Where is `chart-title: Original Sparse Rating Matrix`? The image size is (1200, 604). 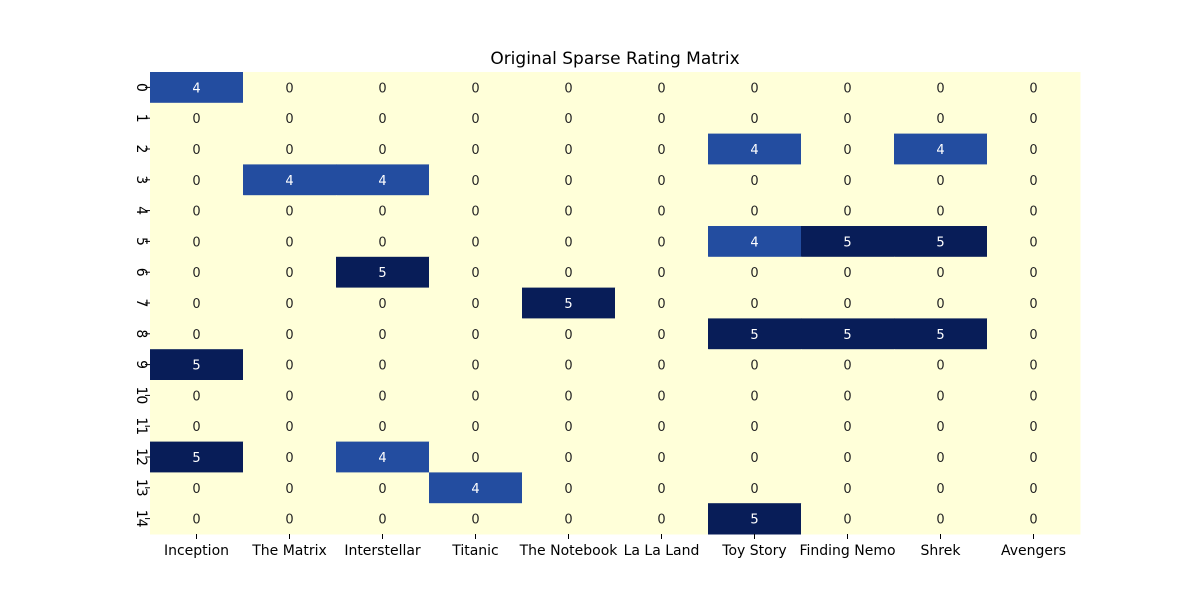
chart-title: Original Sparse Rating Matrix is located at coordinates (614, 59).